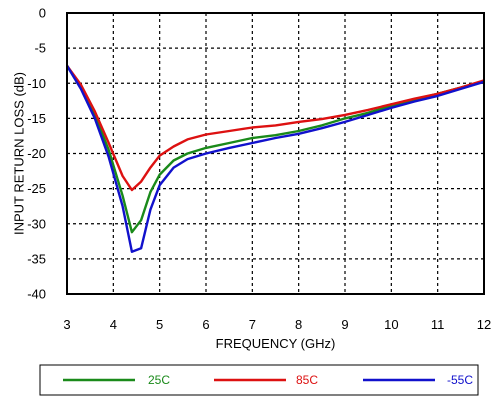 Image resolution: width=493 pixels, height=400 pixels. I want to click on y-tick-label: -40, so click(36, 294).